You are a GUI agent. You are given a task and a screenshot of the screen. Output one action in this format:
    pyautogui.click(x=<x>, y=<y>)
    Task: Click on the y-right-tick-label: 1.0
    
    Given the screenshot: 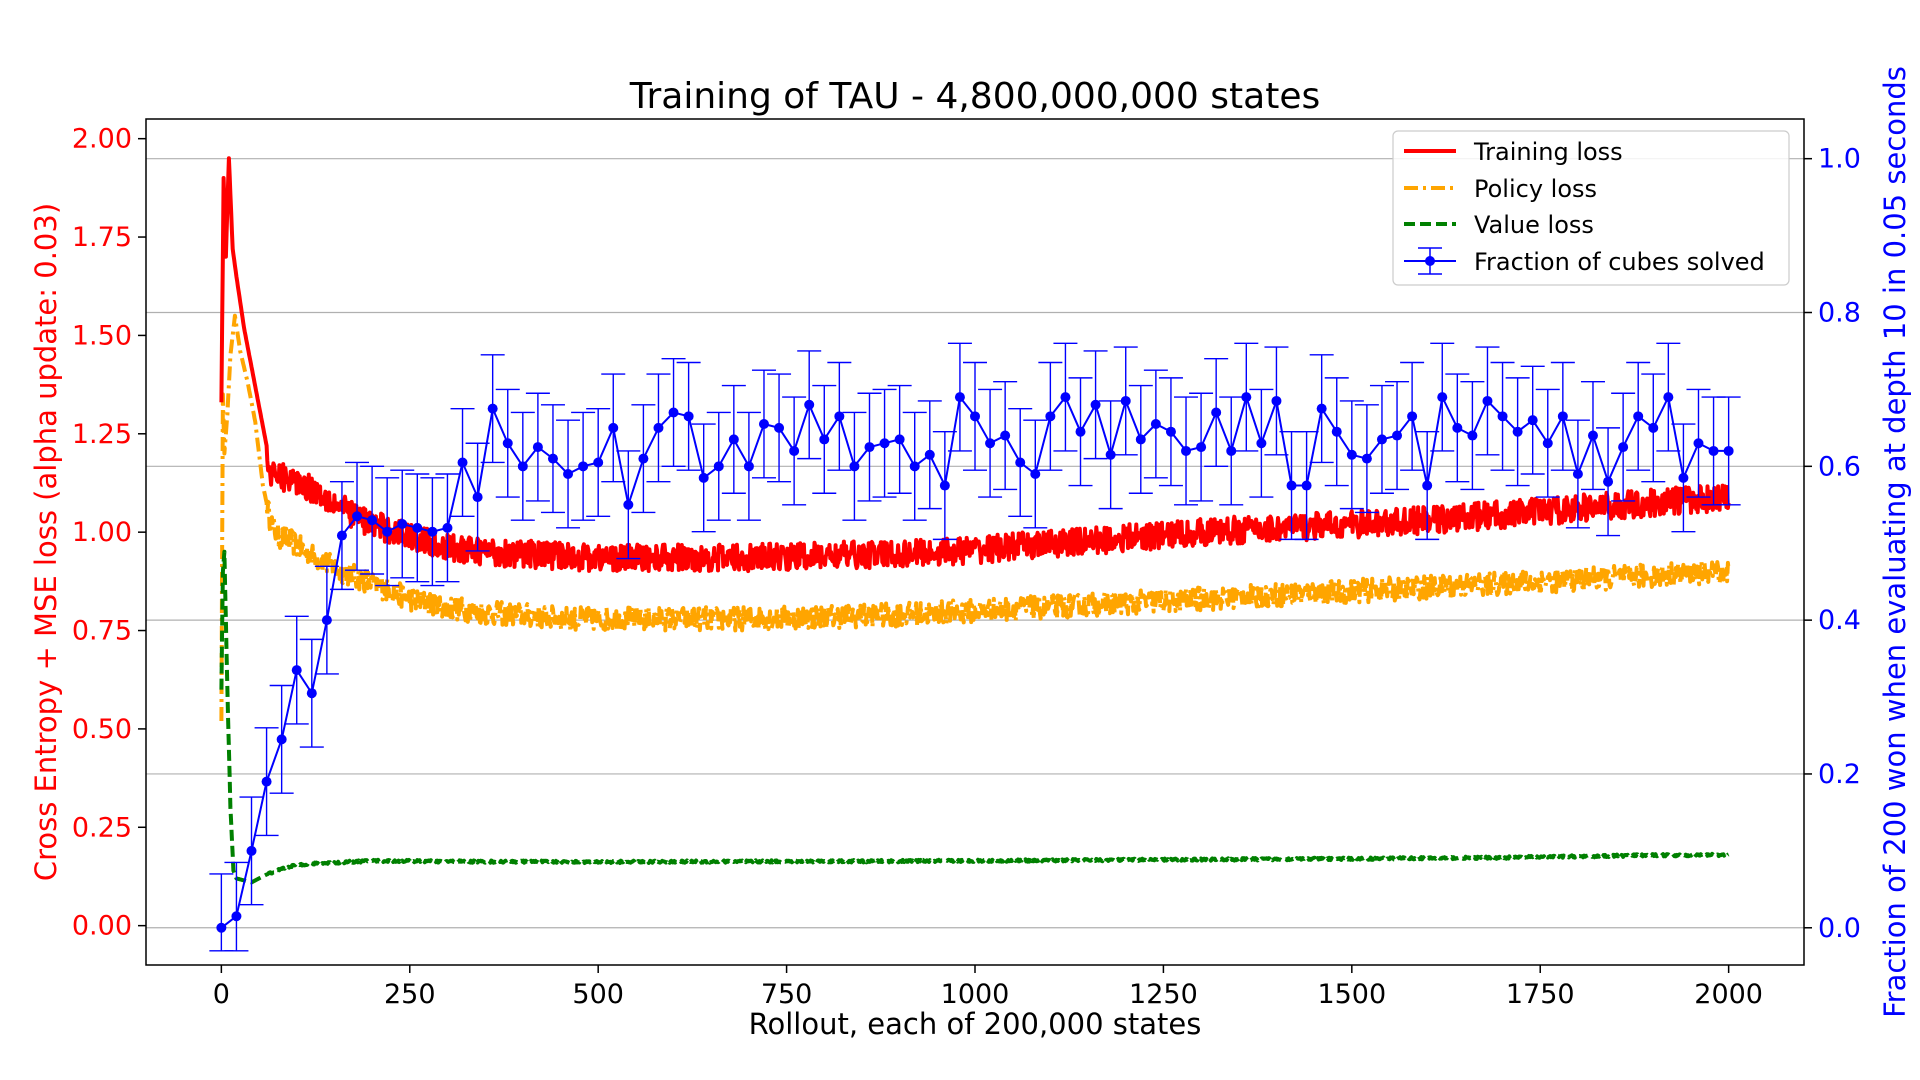 What is the action you would take?
    pyautogui.click(x=1839, y=159)
    